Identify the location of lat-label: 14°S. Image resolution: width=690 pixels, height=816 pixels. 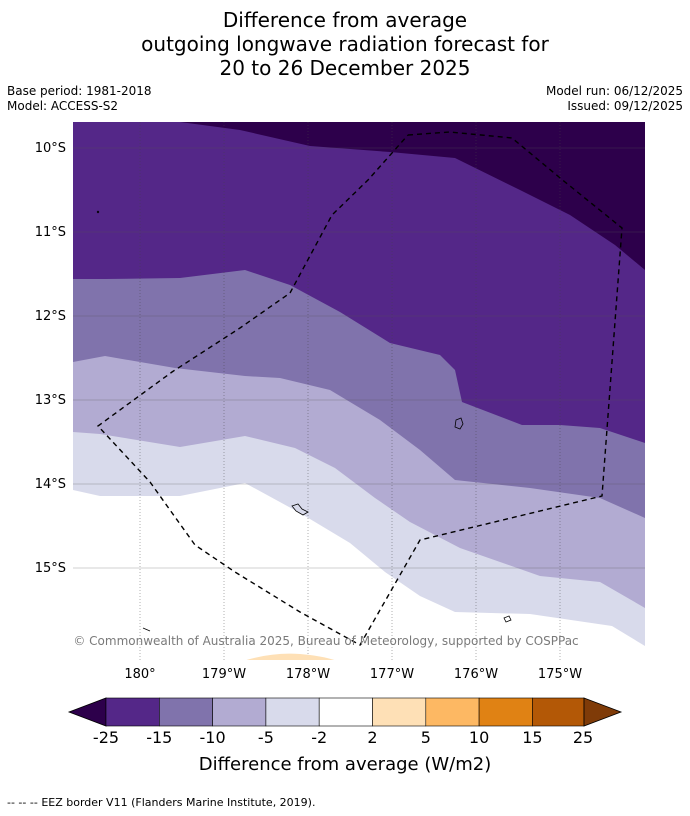
(50, 484).